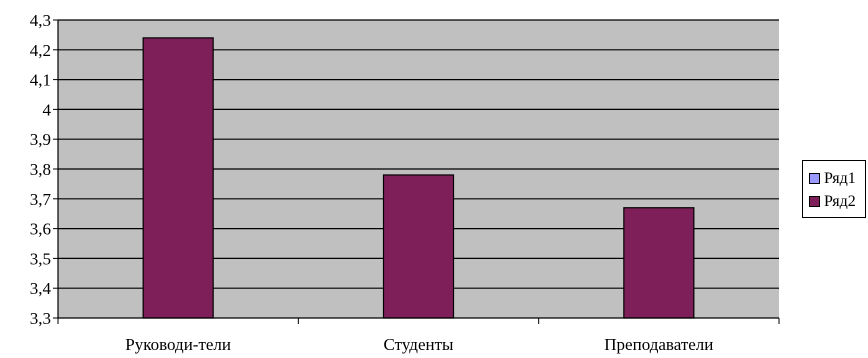  I want to click on y-tick-label: 3,3, so click(40, 318).